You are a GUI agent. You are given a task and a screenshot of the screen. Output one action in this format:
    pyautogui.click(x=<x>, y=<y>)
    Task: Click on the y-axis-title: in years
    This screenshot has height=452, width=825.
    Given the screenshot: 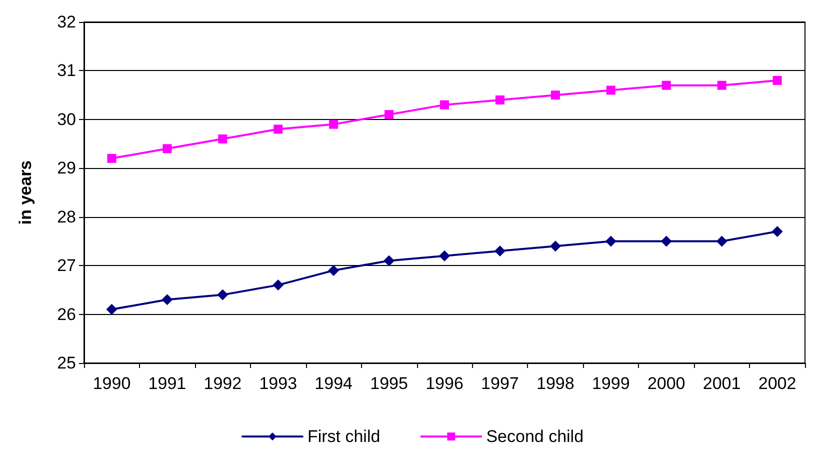 What is the action you would take?
    pyautogui.click(x=25, y=192)
    